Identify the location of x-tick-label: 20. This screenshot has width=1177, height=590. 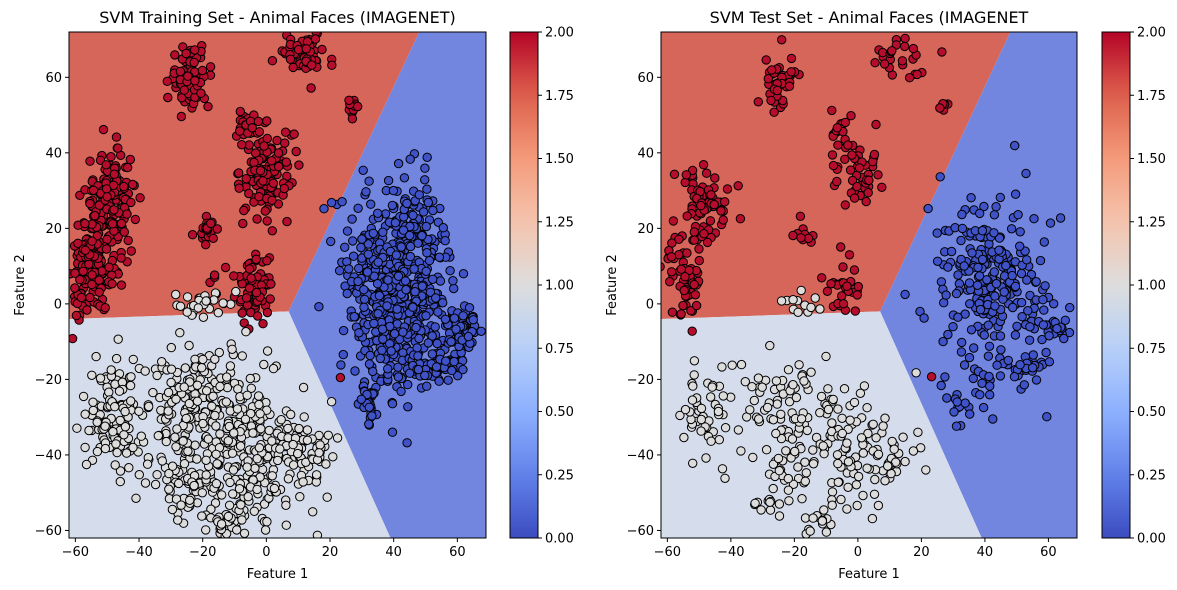
(330, 552).